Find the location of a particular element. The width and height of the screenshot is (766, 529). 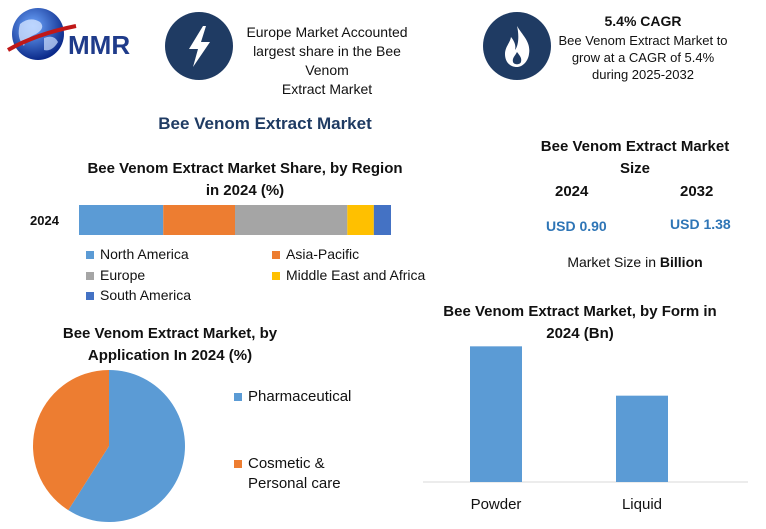

logo: MMR is located at coordinates (81, 36).